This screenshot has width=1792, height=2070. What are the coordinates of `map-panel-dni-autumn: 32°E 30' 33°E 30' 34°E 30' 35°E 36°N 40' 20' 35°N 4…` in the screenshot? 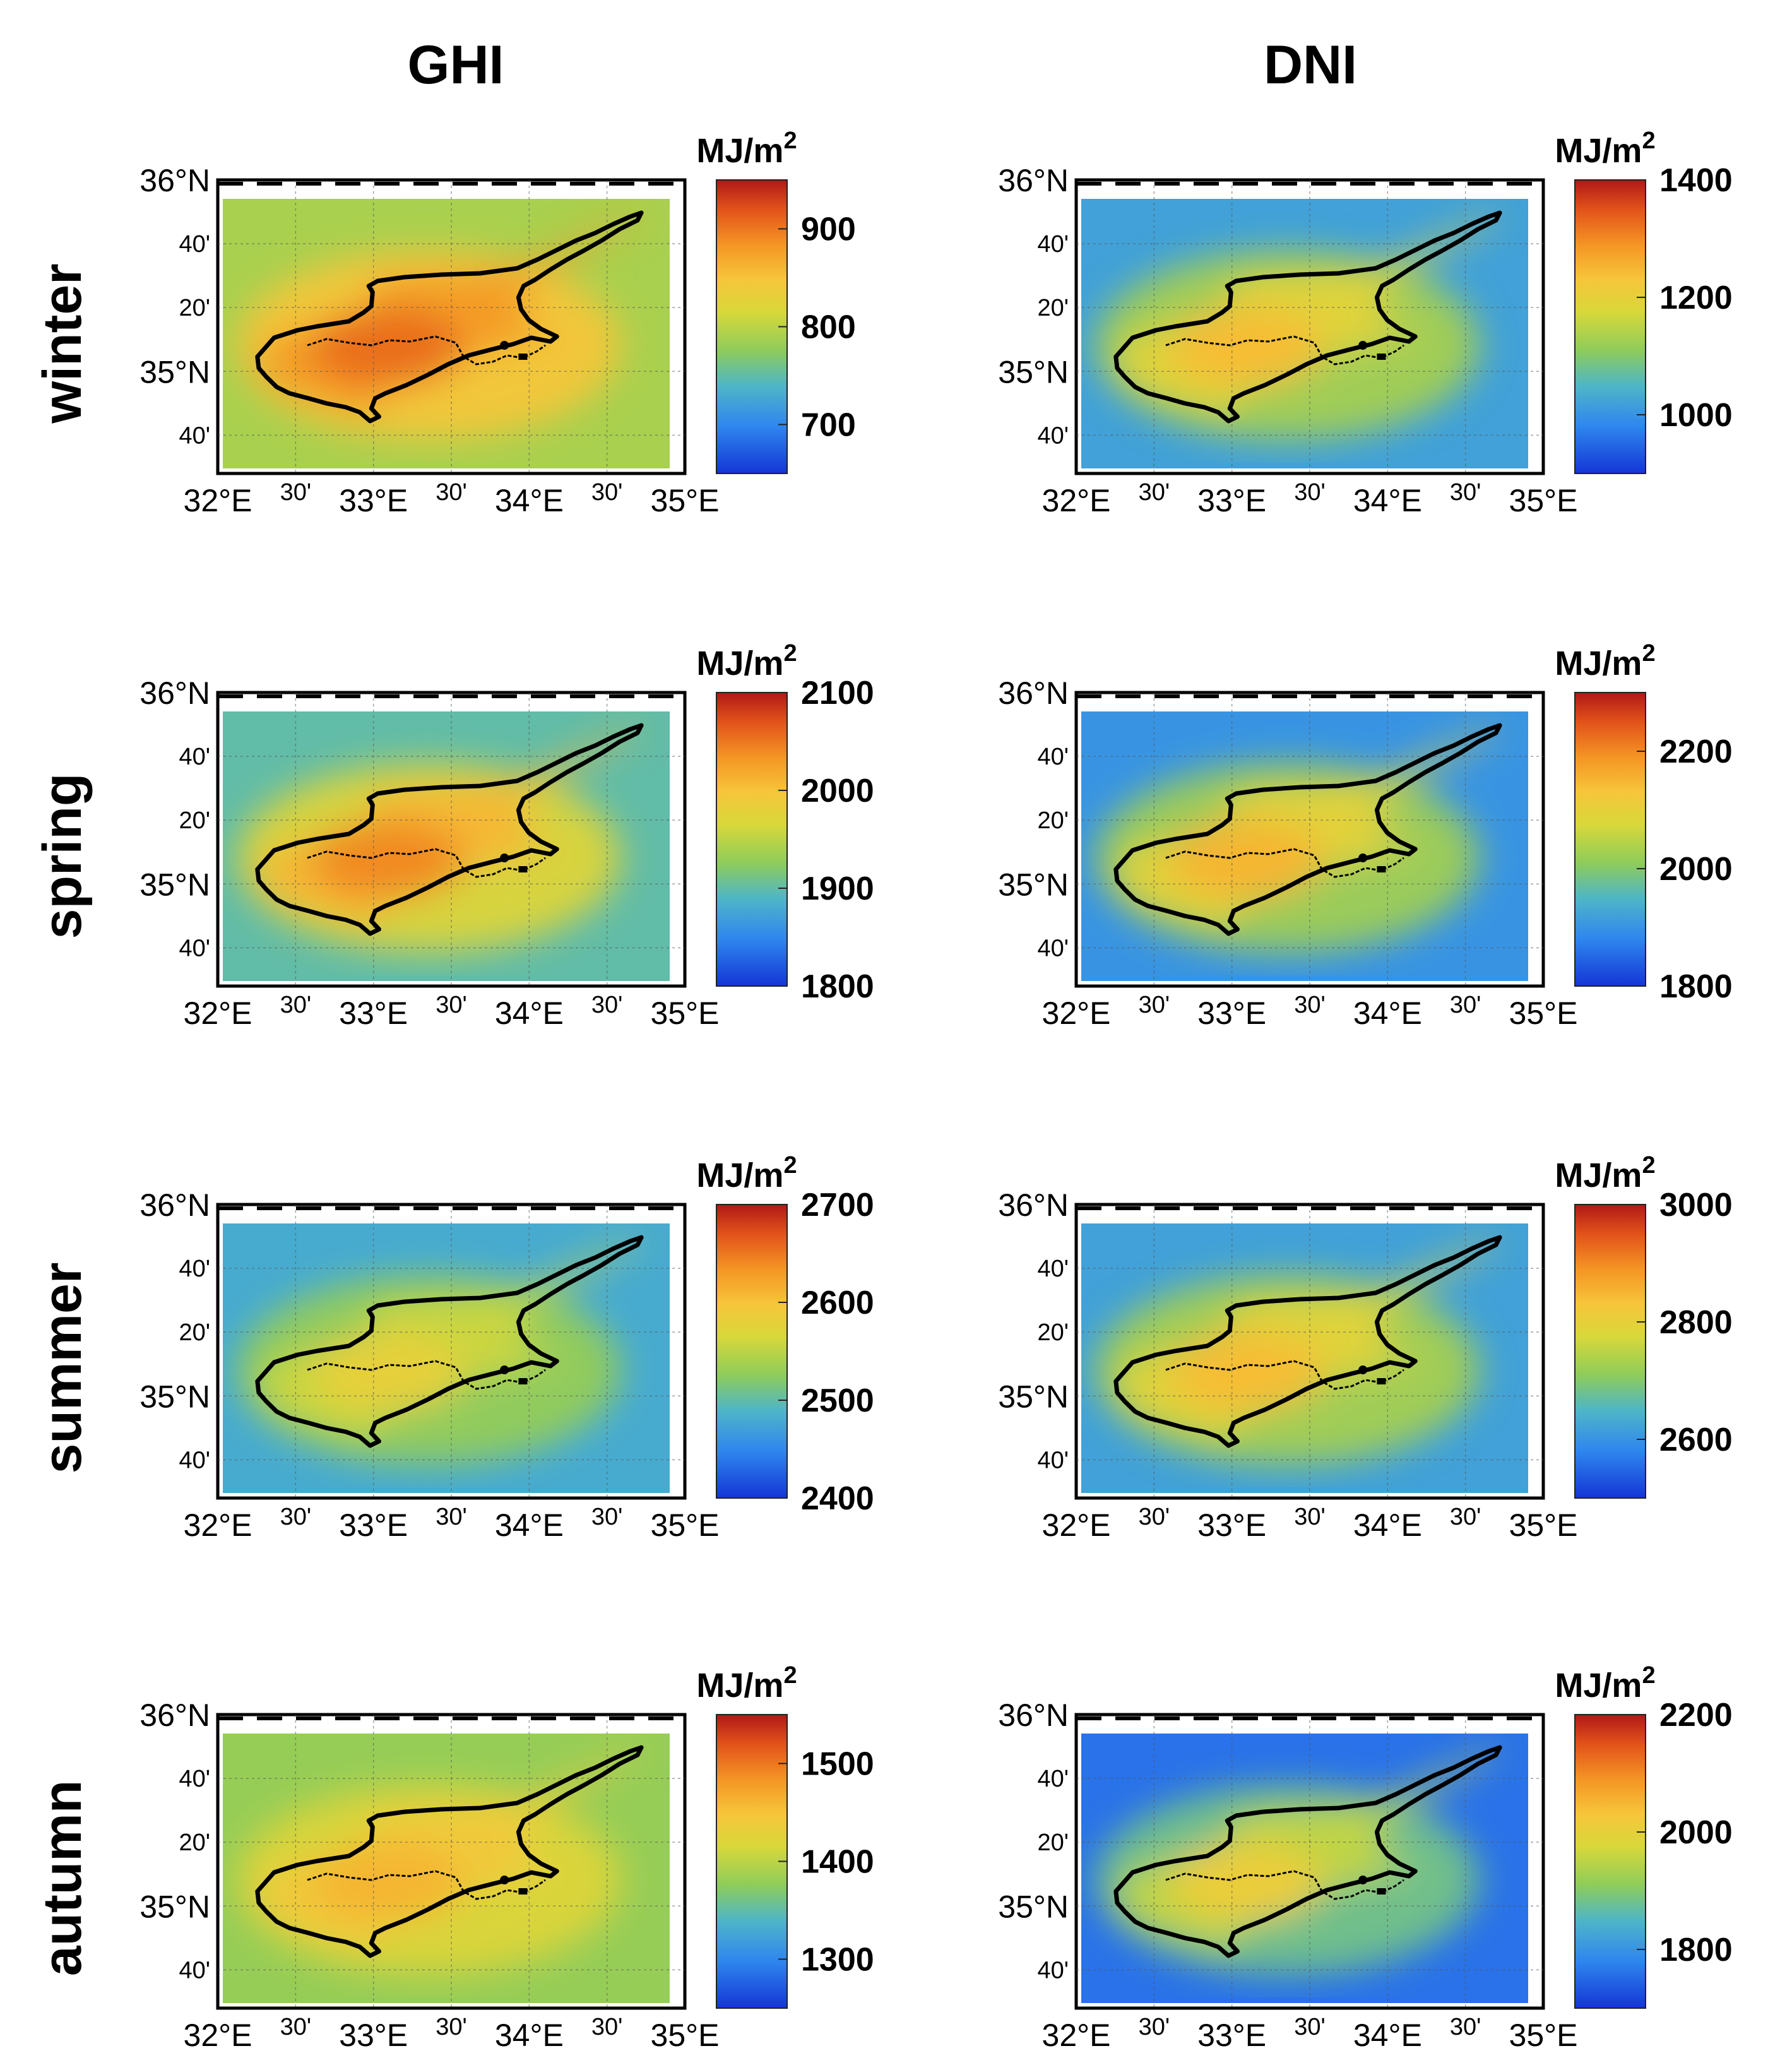 It's located at (1365, 1857).